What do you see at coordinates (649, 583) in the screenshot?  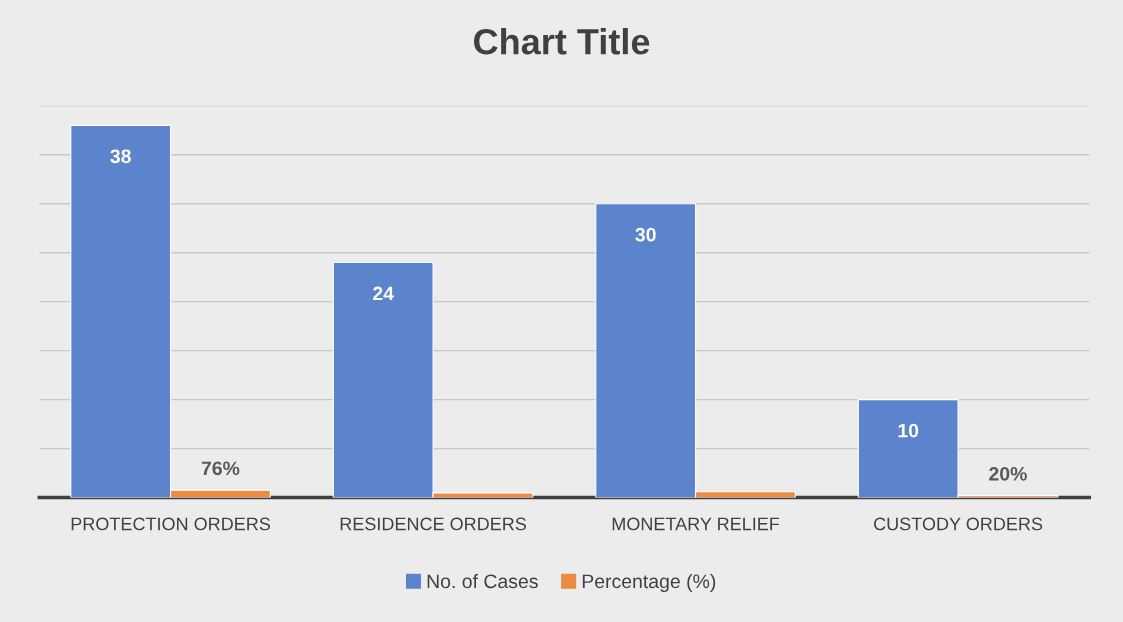 I see `legend-label: Percentage (%)` at bounding box center [649, 583].